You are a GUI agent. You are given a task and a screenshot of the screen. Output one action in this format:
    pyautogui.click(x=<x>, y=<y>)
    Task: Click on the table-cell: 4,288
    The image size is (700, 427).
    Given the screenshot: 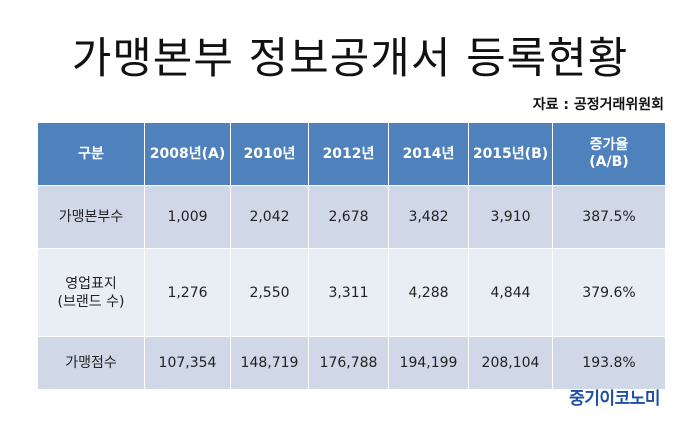 What is the action you would take?
    pyautogui.click(x=428, y=292)
    